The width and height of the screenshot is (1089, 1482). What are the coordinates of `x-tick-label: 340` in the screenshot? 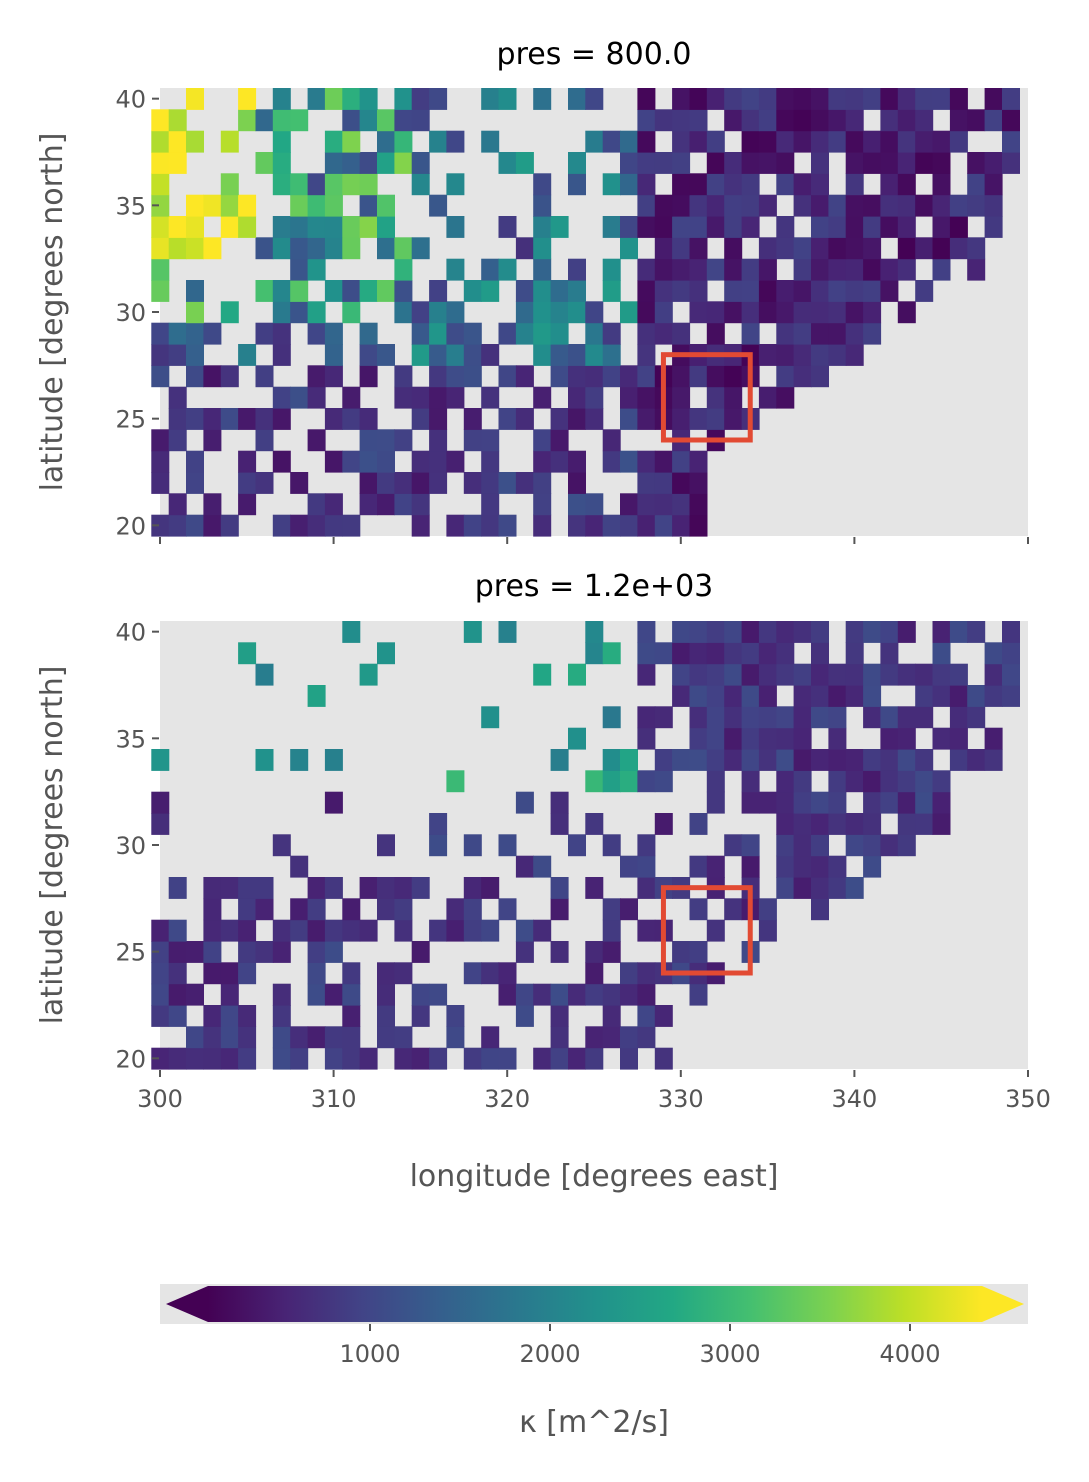 It's located at (854, 1099).